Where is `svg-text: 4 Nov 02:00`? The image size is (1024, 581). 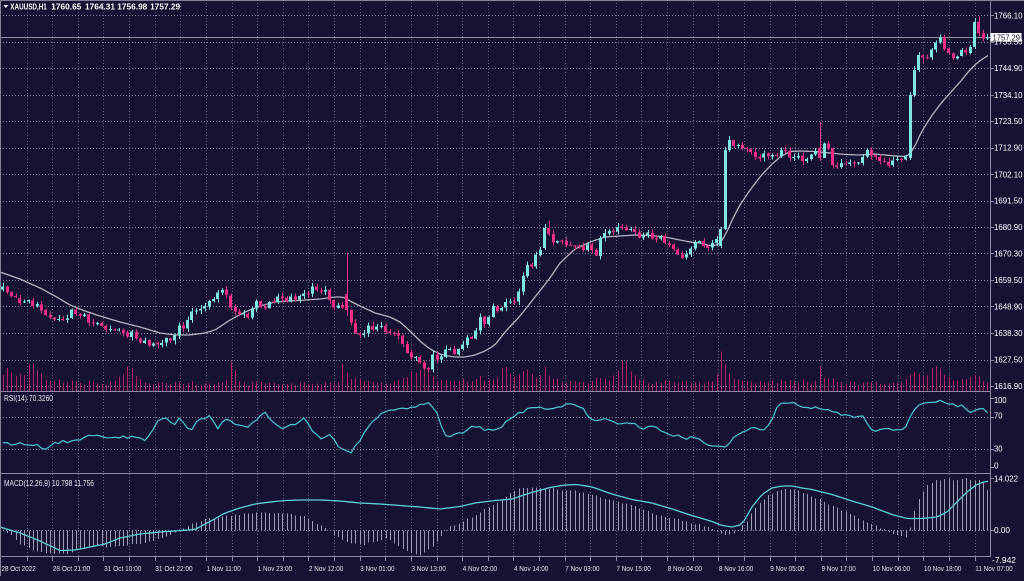 svg-text: 4 Nov 02:00 is located at coordinates (480, 568).